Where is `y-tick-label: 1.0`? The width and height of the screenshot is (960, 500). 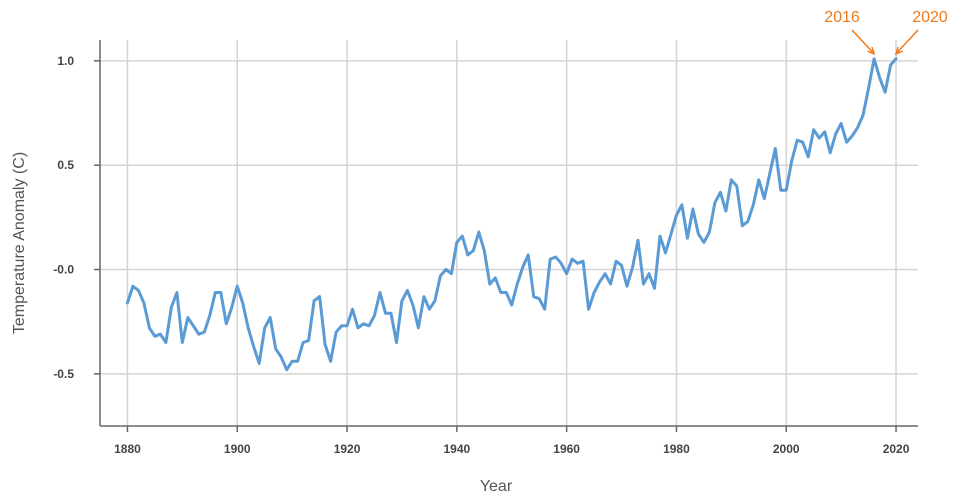
y-tick-label: 1.0 is located at coordinates (65, 61).